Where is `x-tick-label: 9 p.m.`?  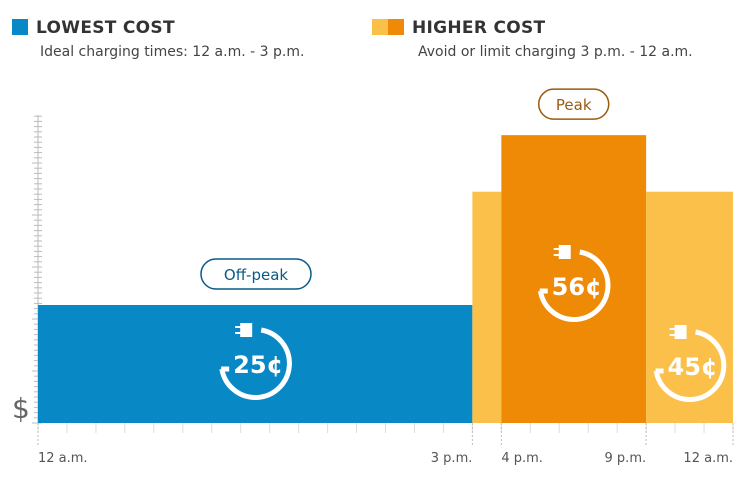 x-tick-label: 9 p.m. is located at coordinates (626, 458).